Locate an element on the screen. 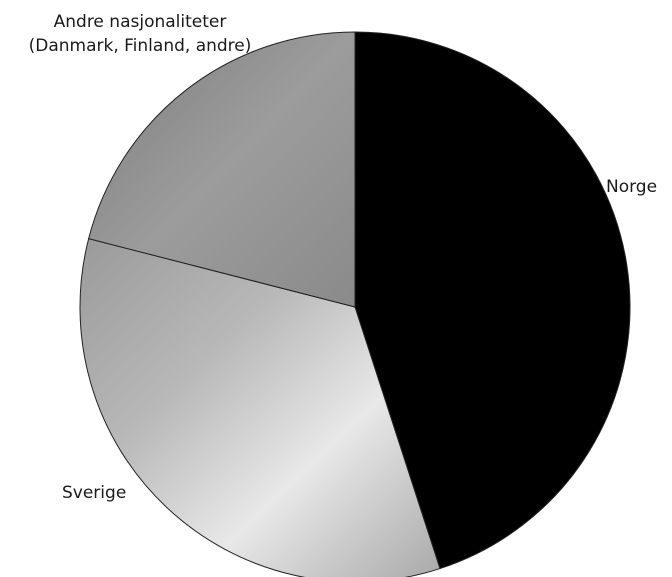 This screenshot has width=672, height=577. label-andre-line2: (Danmark, Finland, andre) is located at coordinates (140, 46).